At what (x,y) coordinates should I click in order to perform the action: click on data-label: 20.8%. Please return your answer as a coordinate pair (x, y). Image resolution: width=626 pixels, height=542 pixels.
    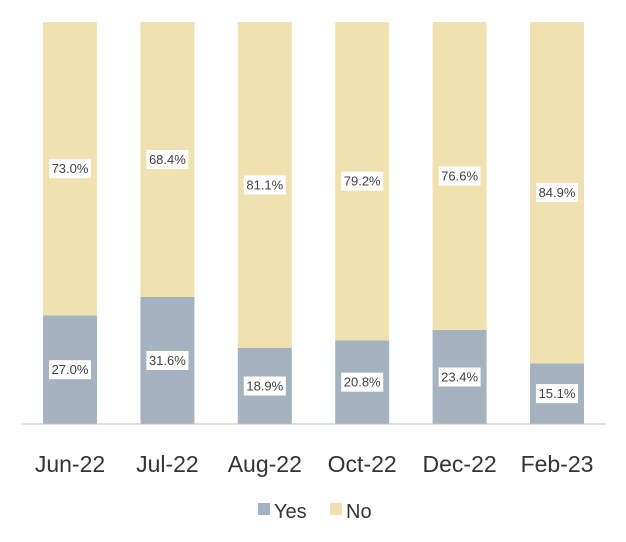
    Looking at the image, I should click on (362, 382).